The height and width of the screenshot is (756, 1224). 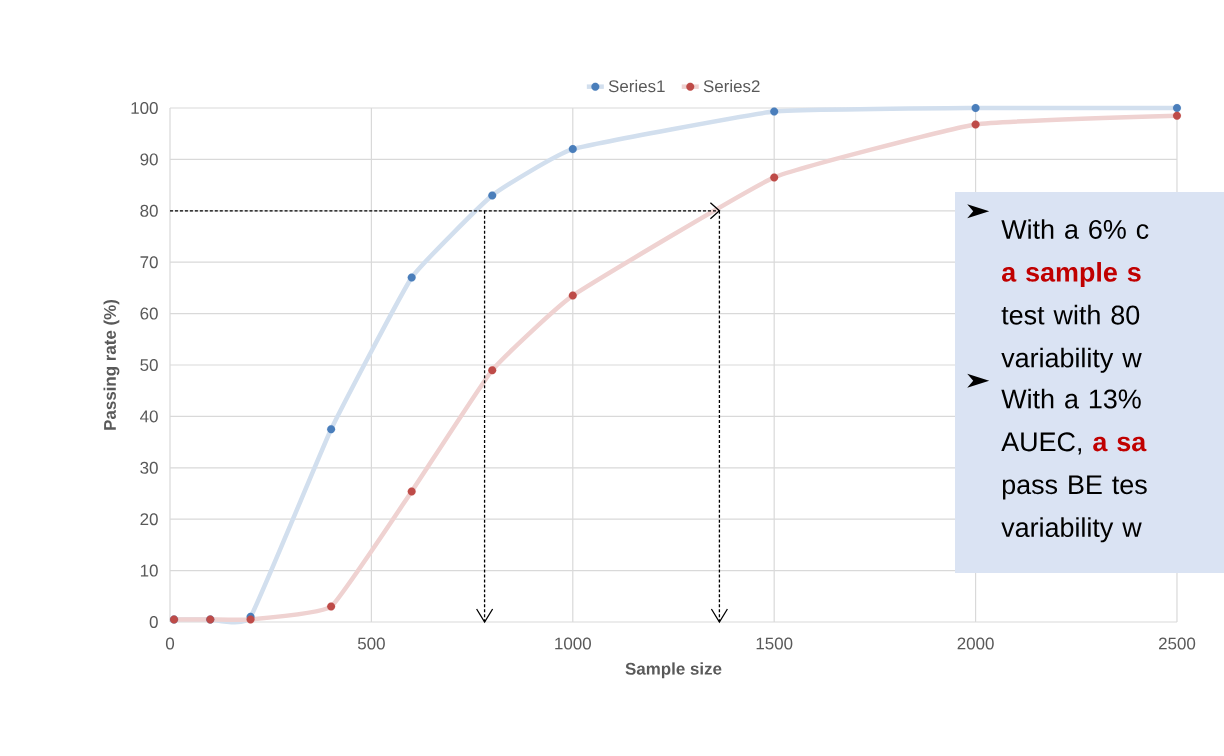 I want to click on y-tick-label: 80, so click(x=149, y=210).